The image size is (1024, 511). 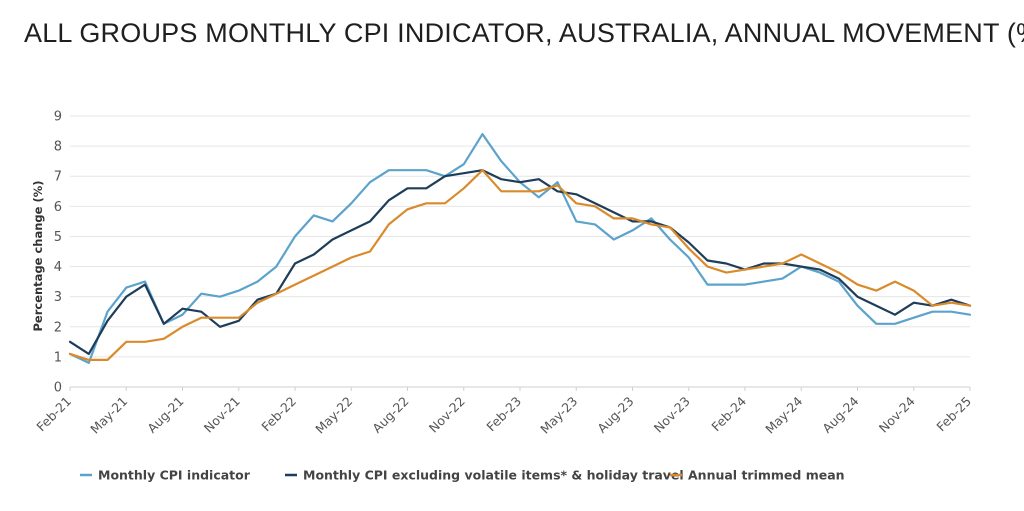 What do you see at coordinates (58, 327) in the screenshot?
I see `y-tick-label: 2` at bounding box center [58, 327].